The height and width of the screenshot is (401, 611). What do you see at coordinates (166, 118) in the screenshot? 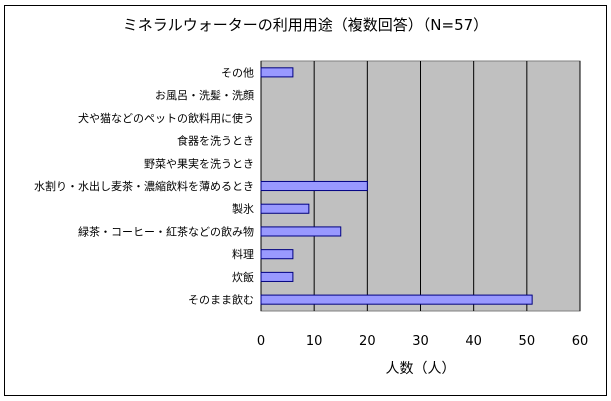
I see `category-label: 犬や猫などのペットの飲料用に使う` at bounding box center [166, 118].